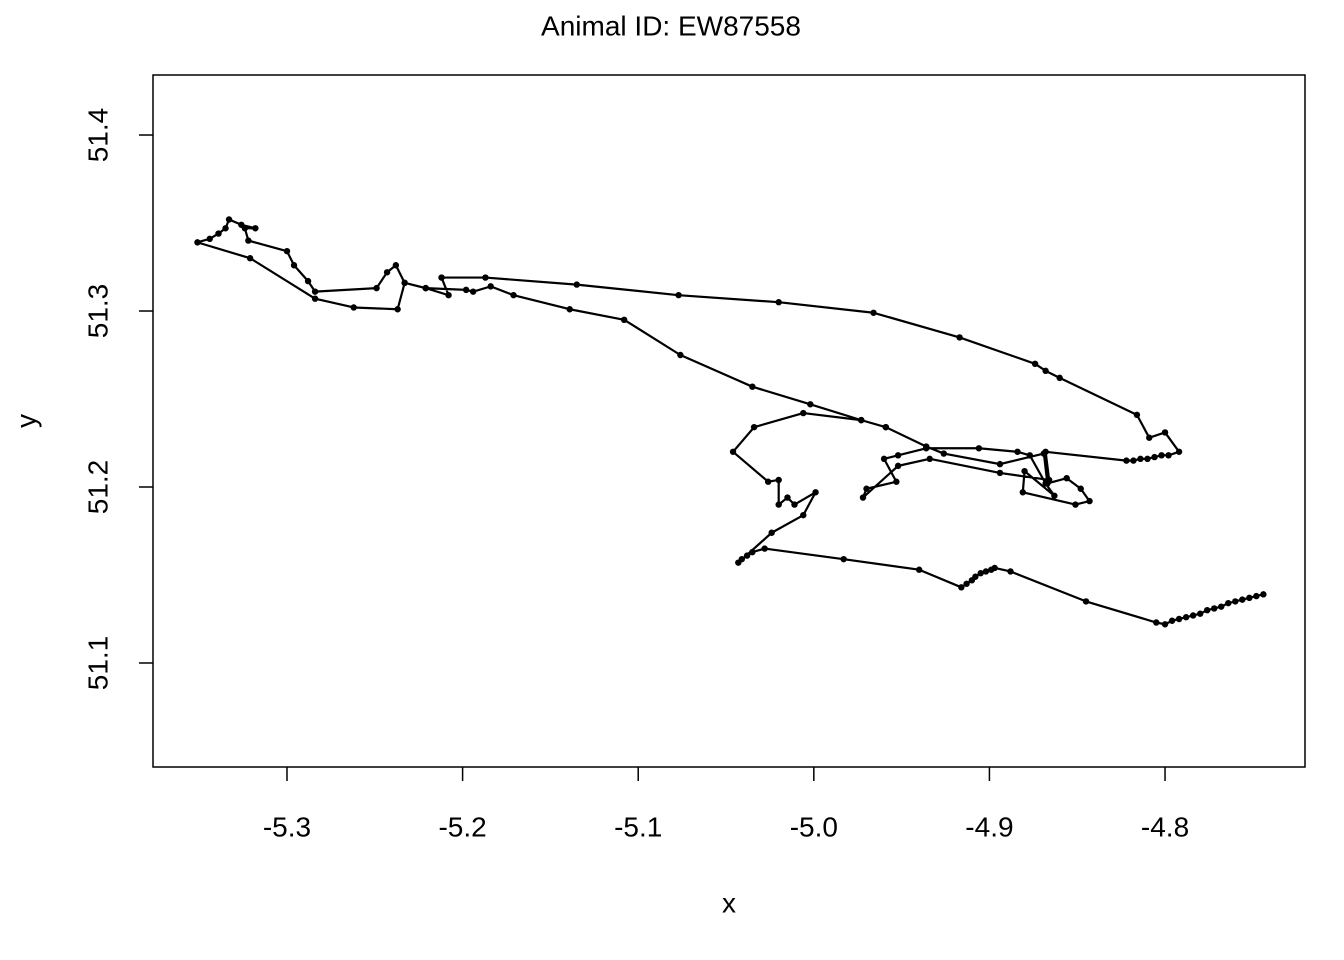  I want to click on y-tick-label: 51.1, so click(97, 663).